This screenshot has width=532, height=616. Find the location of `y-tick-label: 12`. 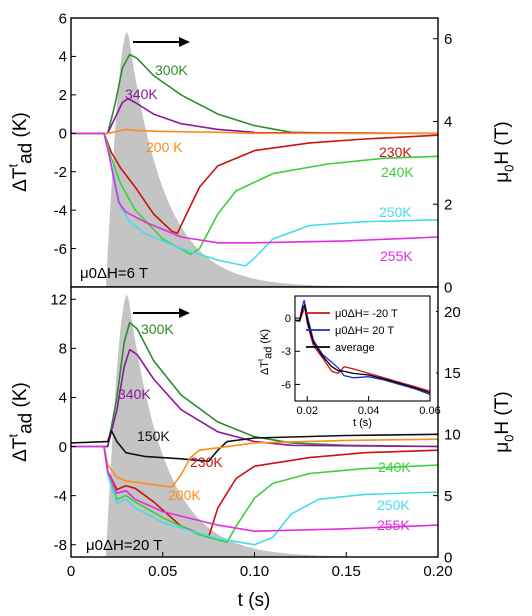

y-tick-label: 12 is located at coordinates (58, 300).